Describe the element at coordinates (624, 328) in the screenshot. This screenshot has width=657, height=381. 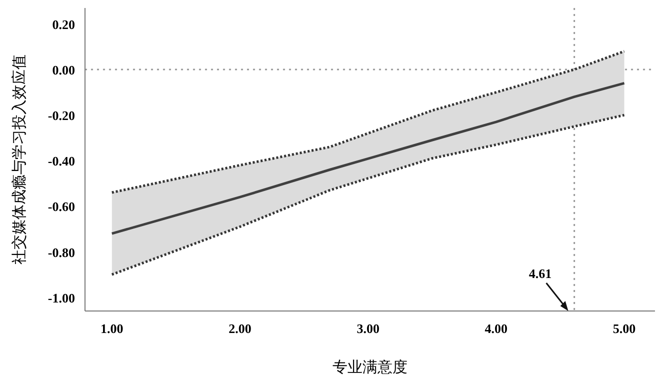
I see `x-tick-label: 5.00` at that location.